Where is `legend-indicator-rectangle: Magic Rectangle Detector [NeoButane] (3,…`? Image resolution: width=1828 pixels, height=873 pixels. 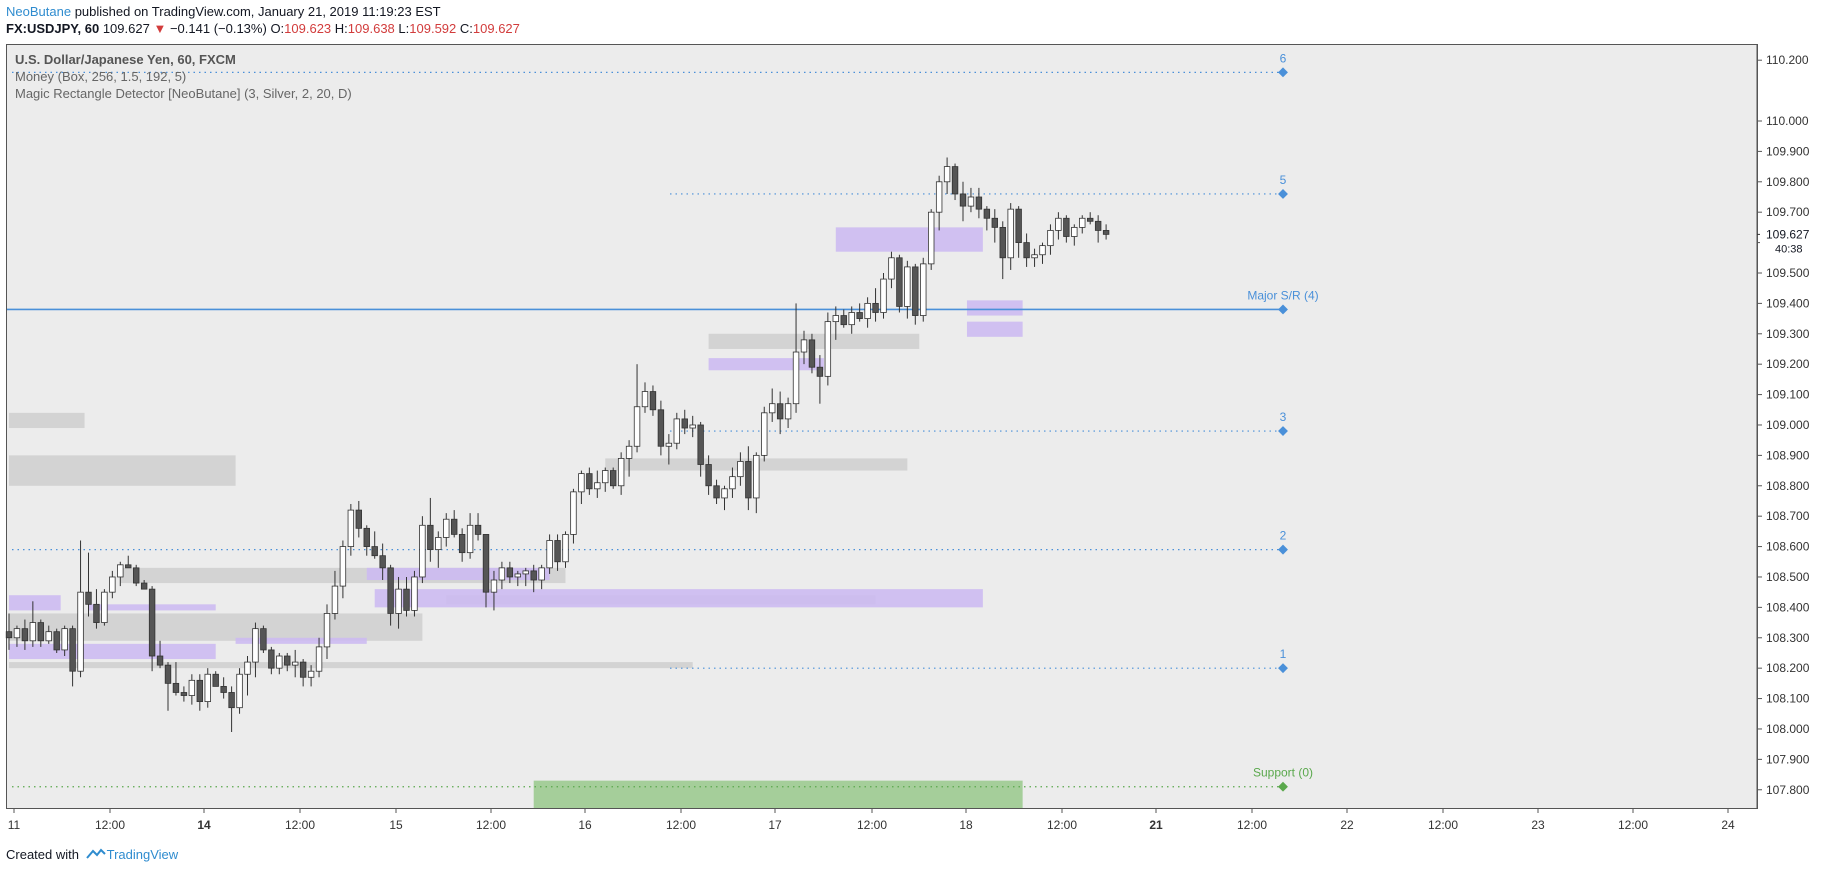
legend-indicator-rectangle: Magic Rectangle Detector [NeoButane] (3,… is located at coordinates (183, 93).